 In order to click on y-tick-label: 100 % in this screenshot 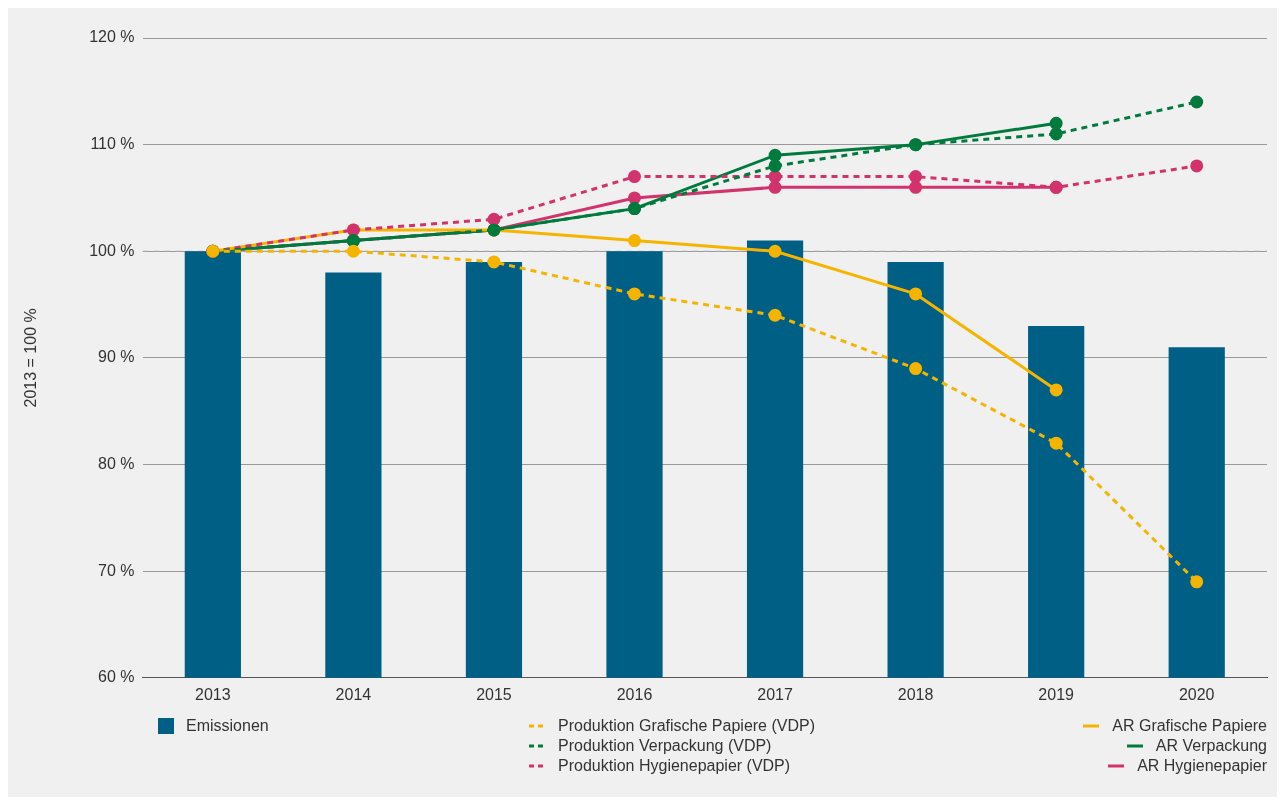, I will do `click(112, 250)`.